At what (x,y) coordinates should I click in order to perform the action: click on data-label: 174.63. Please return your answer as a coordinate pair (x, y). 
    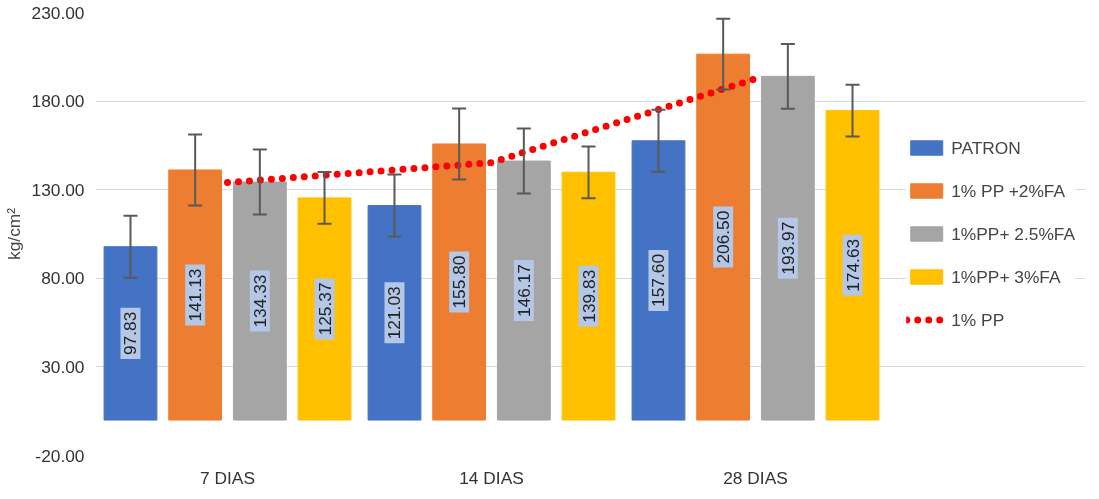
    Looking at the image, I should click on (852, 265).